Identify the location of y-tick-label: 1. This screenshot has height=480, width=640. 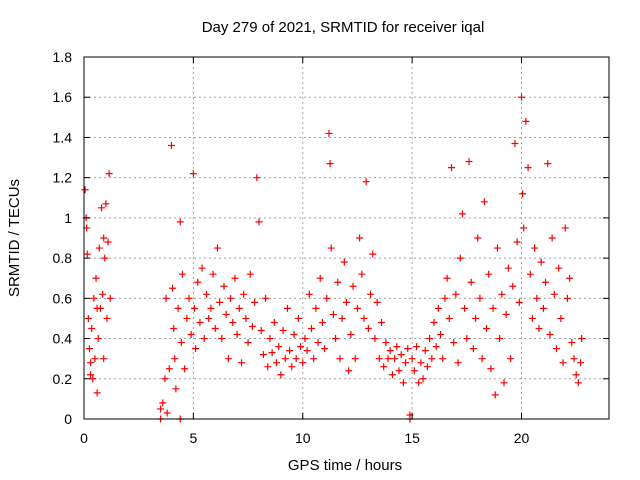
(68, 218).